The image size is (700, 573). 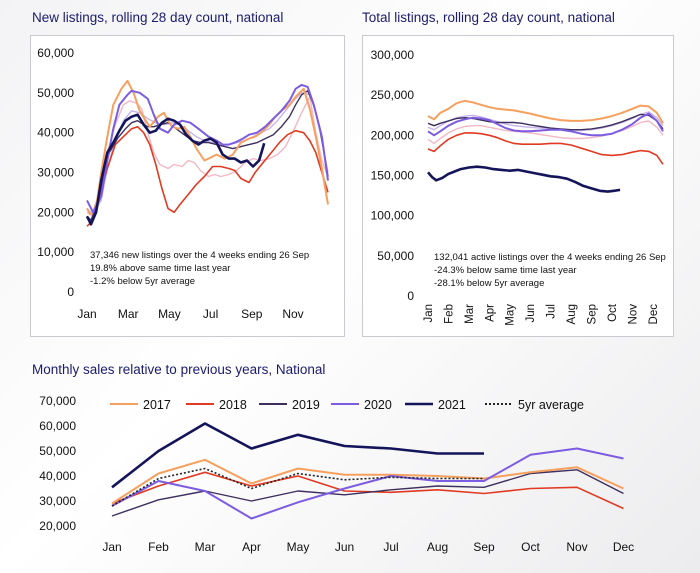 What do you see at coordinates (55, 93) in the screenshot?
I see `new-listings-y-tick: 50,000` at bounding box center [55, 93].